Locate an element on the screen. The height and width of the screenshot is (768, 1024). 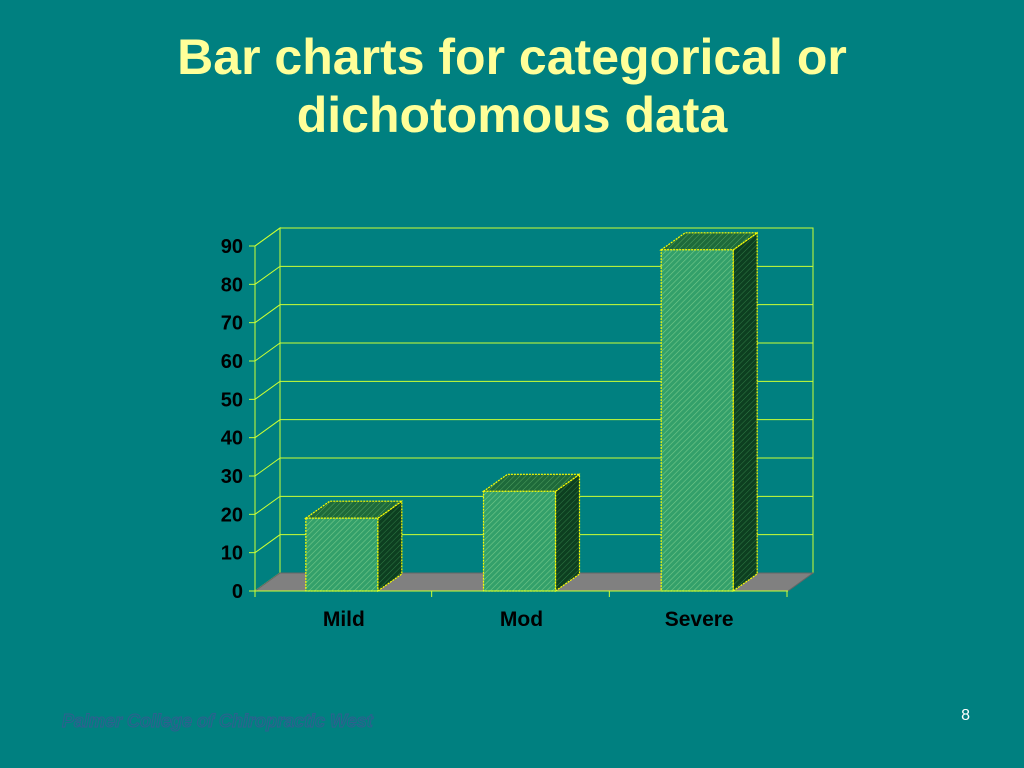
side-wall is located at coordinates (267, 409).